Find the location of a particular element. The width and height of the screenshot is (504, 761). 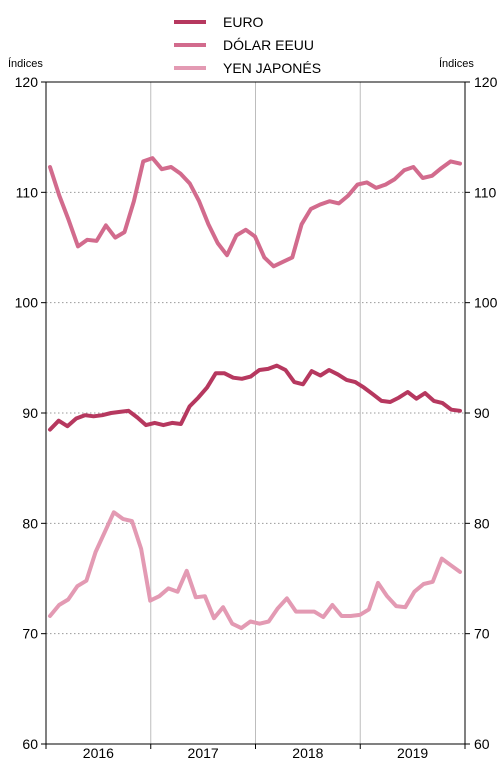

y-tick-label-right: 110 is located at coordinates (485, 192).